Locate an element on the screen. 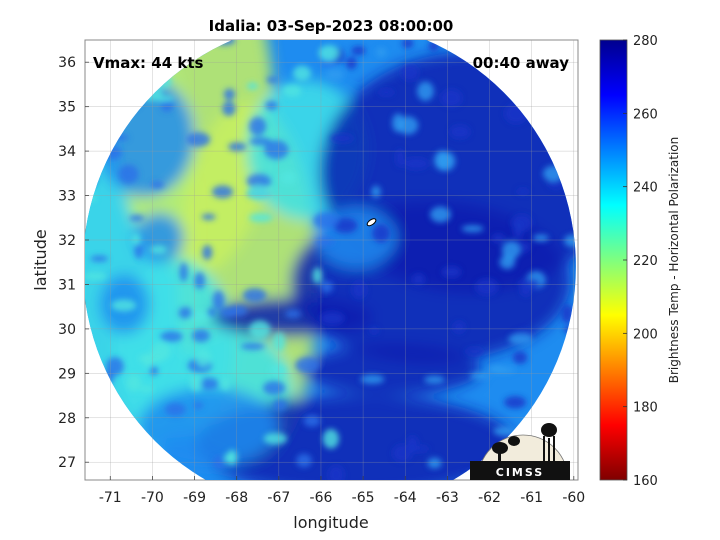 The height and width of the screenshot is (540, 720). y-tick-label: 30 is located at coordinates (67, 330).